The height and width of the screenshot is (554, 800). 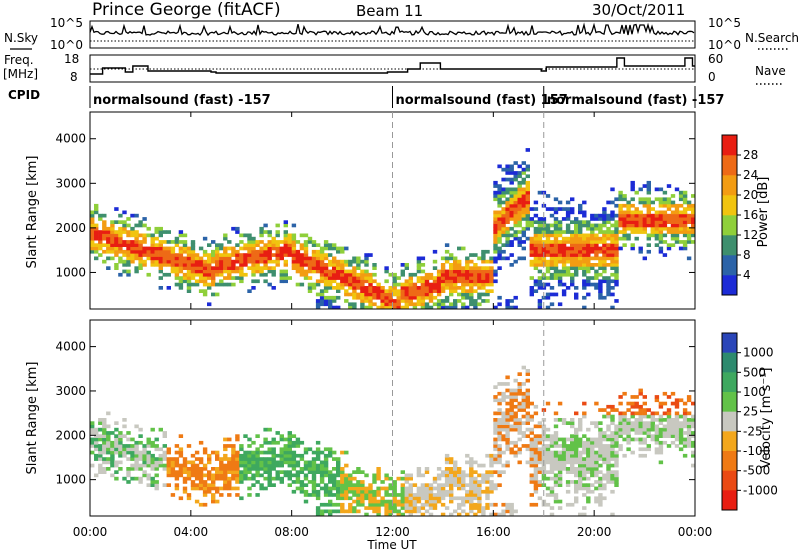 I want to click on colorbar-label: 16, so click(x=750, y=215).